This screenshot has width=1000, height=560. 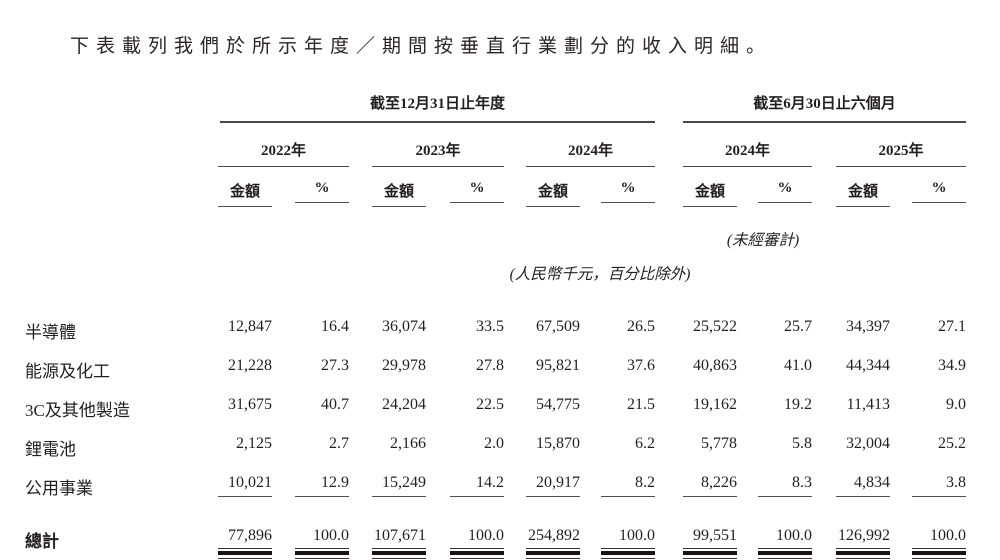 What do you see at coordinates (283, 153) in the screenshot?
I see `year-header-2022: 2022年` at bounding box center [283, 153].